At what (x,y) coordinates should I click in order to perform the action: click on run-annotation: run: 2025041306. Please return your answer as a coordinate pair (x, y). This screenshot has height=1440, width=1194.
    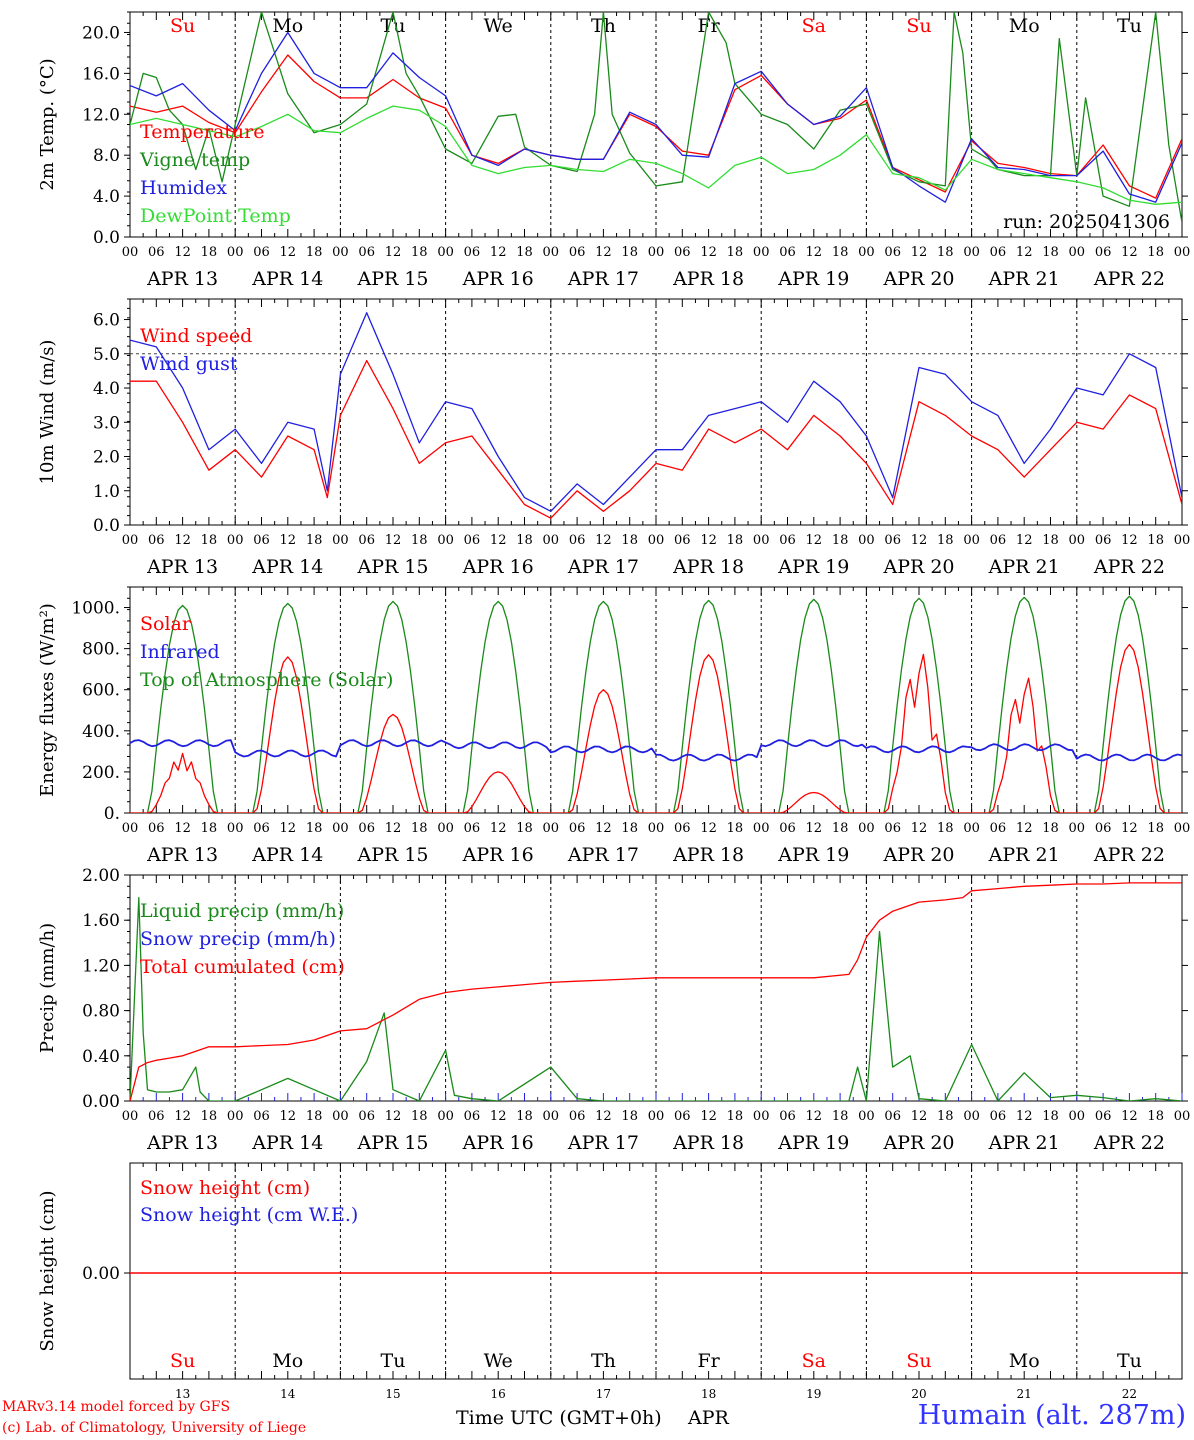
    Looking at the image, I should click on (1086, 222).